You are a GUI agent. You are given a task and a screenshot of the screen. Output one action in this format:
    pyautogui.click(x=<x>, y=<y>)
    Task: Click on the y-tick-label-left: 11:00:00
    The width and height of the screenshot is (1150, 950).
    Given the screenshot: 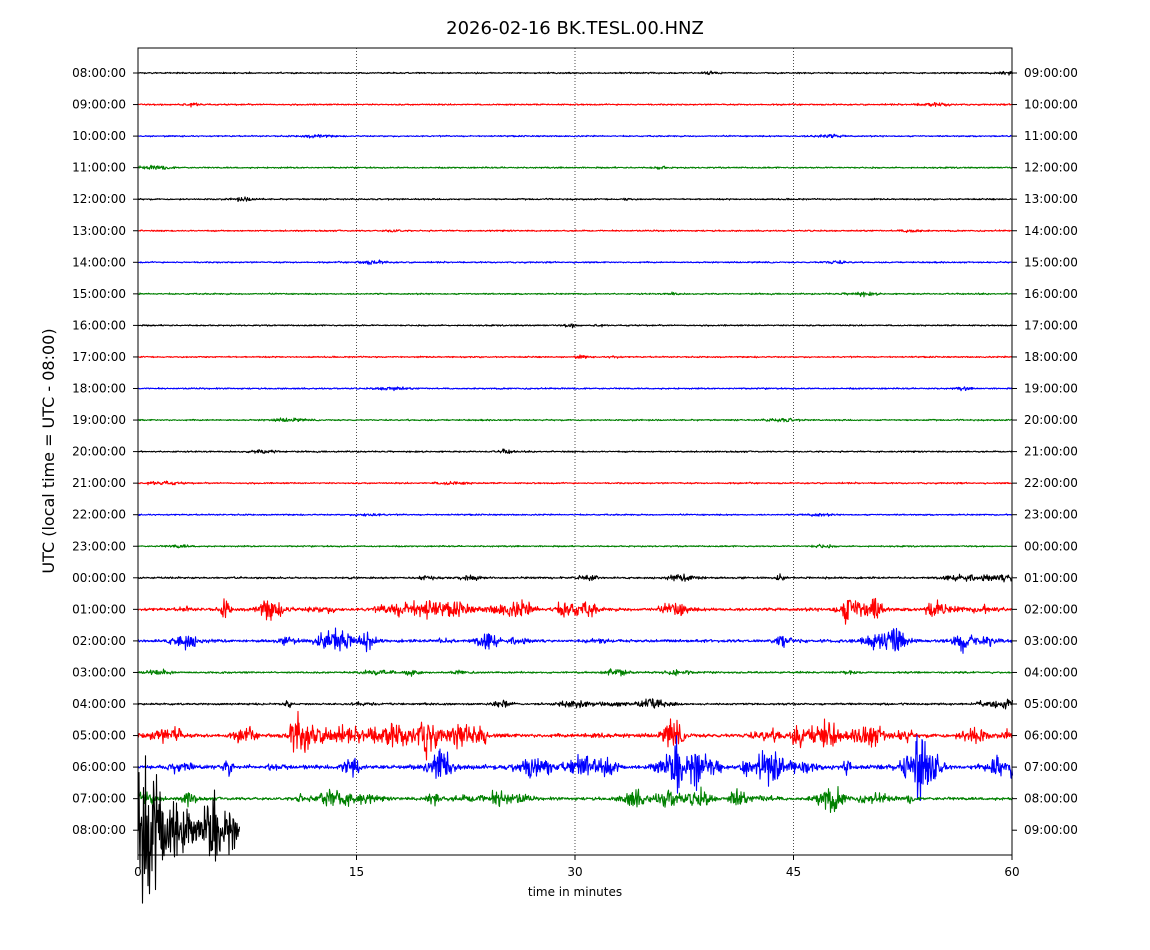 What is the action you would take?
    pyautogui.click(x=99, y=168)
    